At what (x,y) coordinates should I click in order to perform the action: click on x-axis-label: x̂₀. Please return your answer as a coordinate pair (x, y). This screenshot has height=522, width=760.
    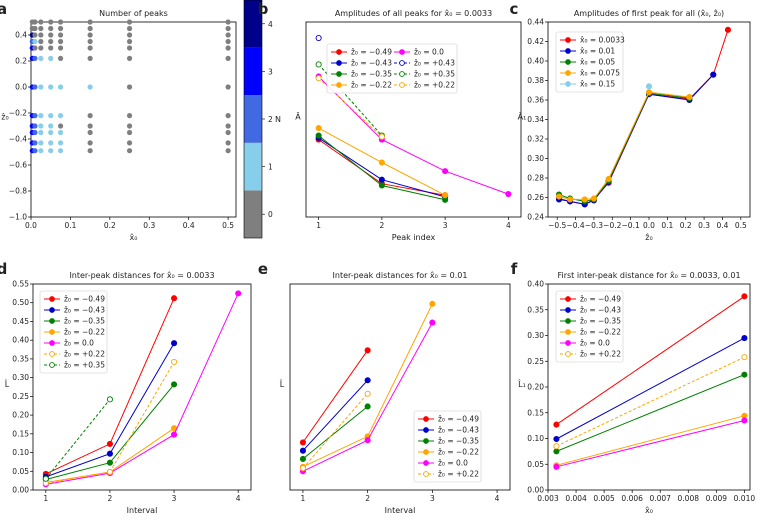
    Looking at the image, I should click on (134, 237).